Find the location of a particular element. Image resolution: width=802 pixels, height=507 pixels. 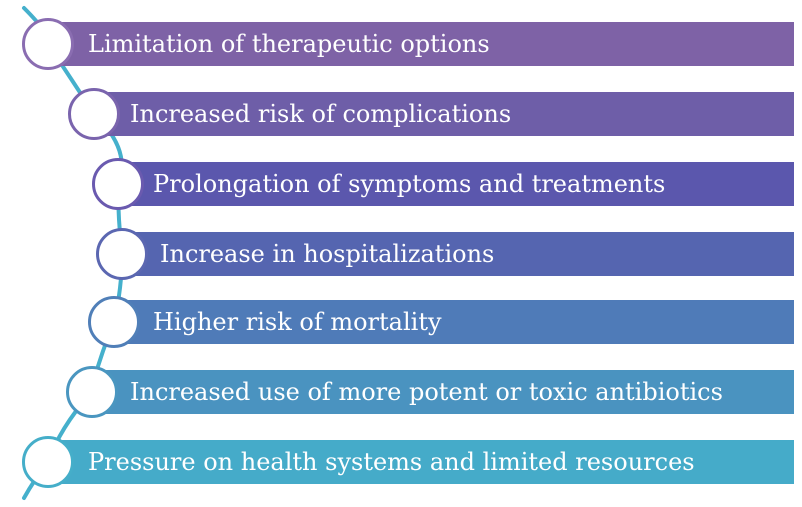

bar-5-label: Higher risk of mortality is located at coordinates (297, 322).